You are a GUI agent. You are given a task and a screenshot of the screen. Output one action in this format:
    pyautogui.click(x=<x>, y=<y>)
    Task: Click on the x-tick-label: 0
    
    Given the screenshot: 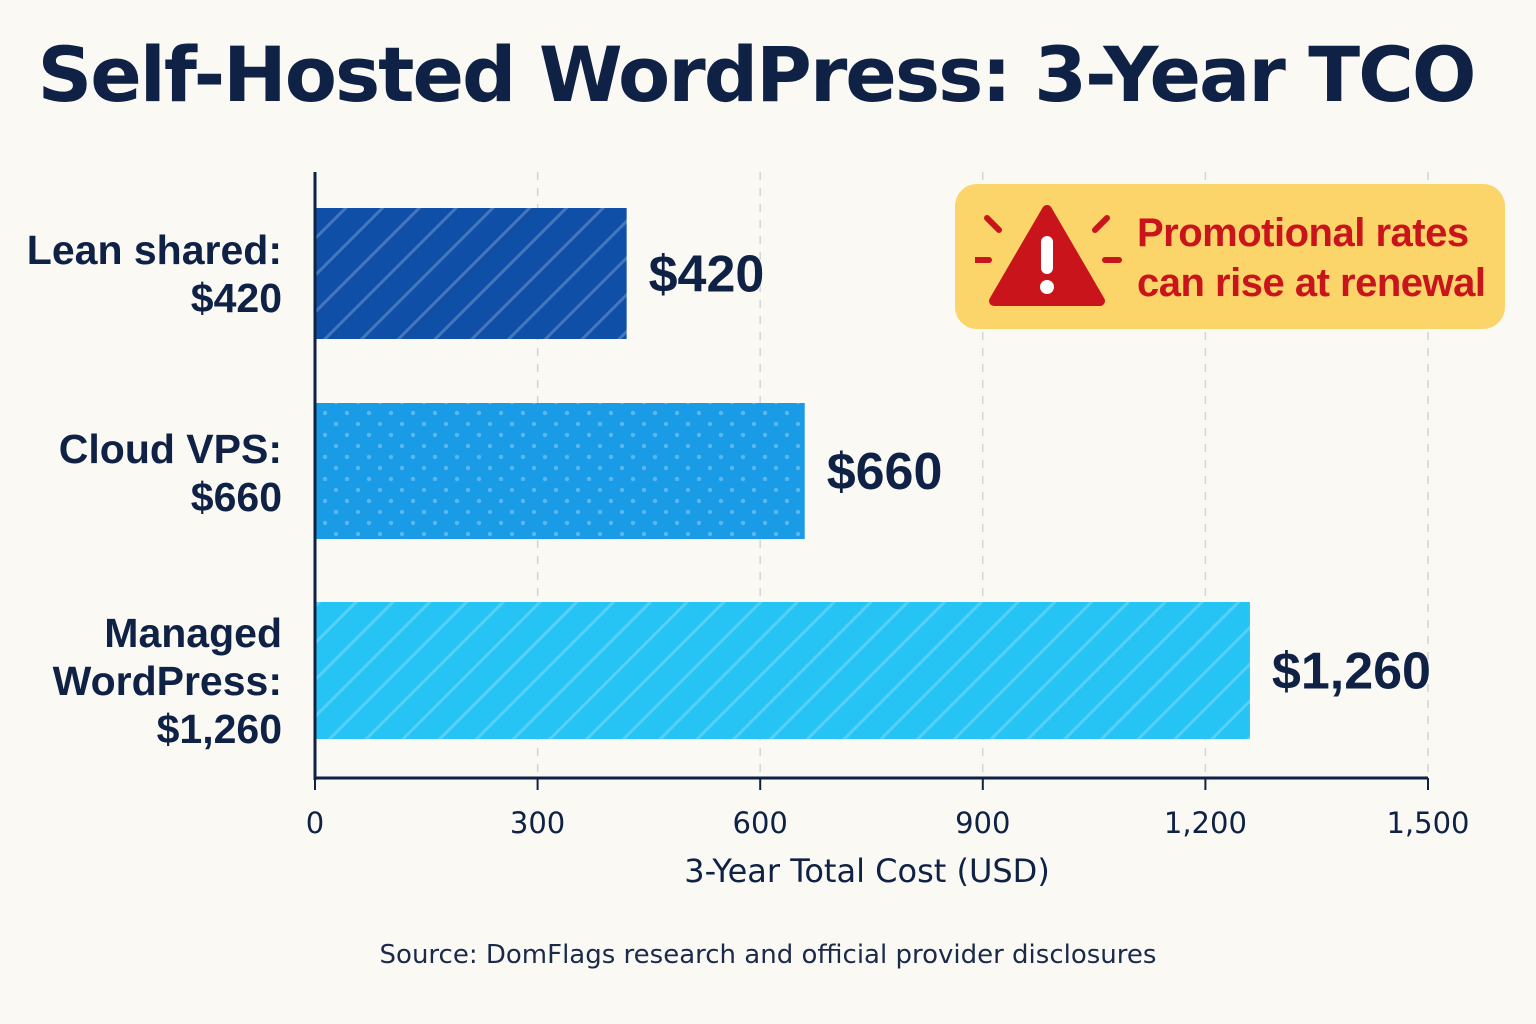 What is the action you would take?
    pyautogui.click(x=315, y=823)
    